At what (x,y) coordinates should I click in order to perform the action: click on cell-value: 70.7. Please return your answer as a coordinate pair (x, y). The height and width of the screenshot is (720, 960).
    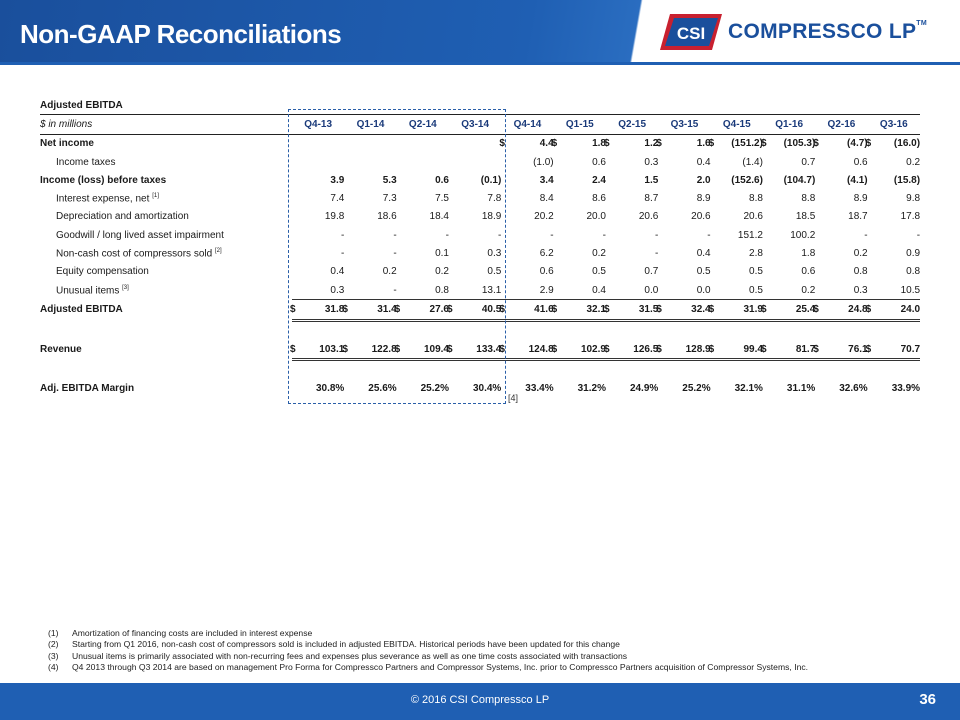
    Looking at the image, I should click on (910, 349).